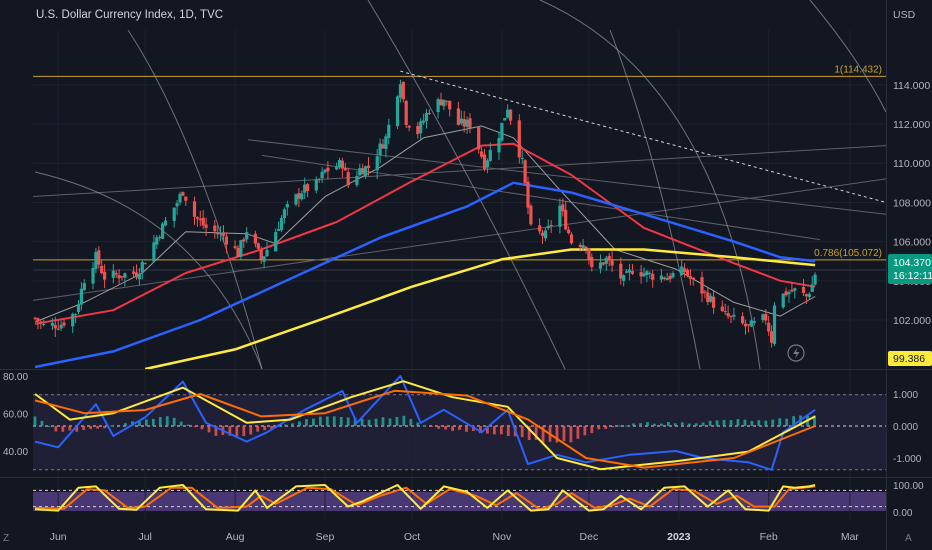 This screenshot has width=932, height=550. Describe the element at coordinates (459, 498) in the screenshot. I see `stochastic-pane` at that location.